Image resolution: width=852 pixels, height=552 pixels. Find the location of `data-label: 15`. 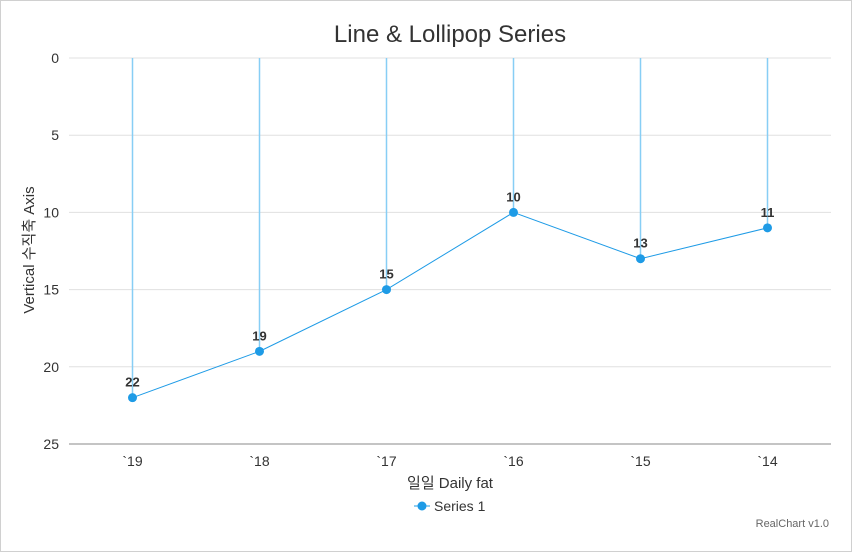

data-label: 15 is located at coordinates (386, 274).